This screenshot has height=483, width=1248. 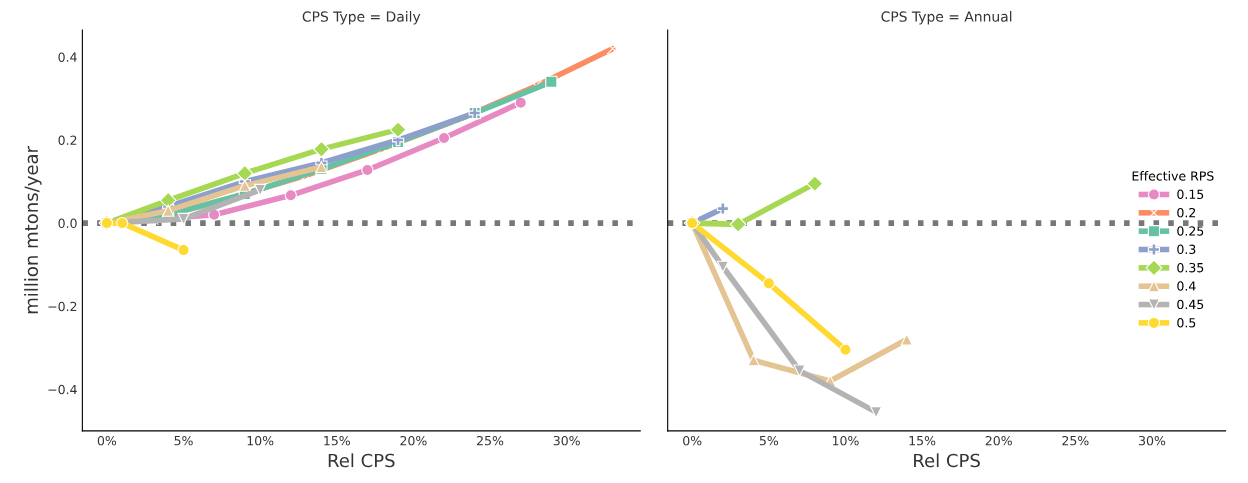 I want to click on legend-label: 0.5, so click(x=1186, y=323).